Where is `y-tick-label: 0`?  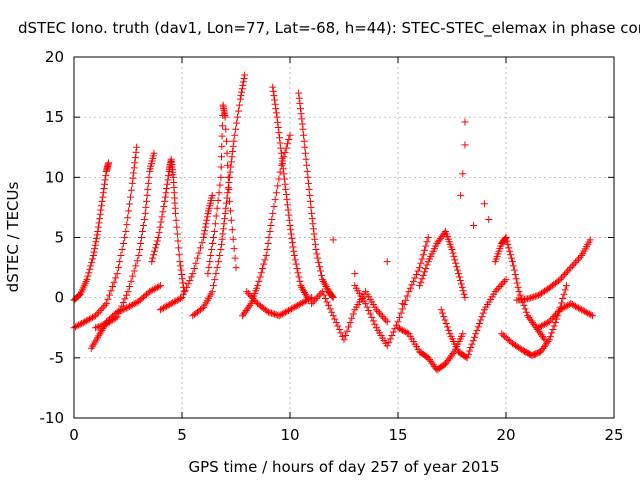
y-tick-label: 0 is located at coordinates (59, 298).